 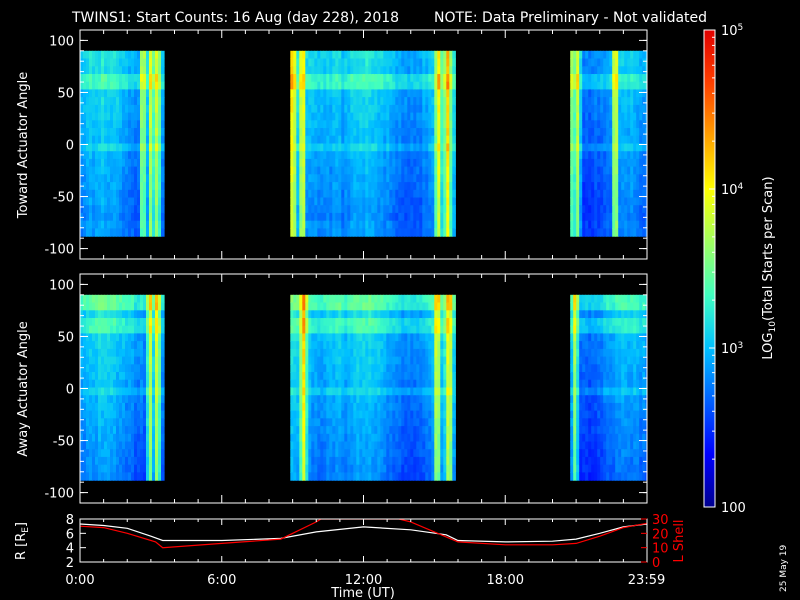 I want to click on toward-ytick-label: -100, so click(x=59, y=250).